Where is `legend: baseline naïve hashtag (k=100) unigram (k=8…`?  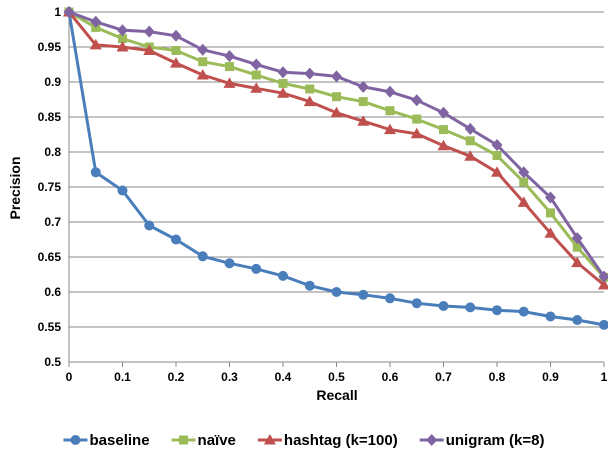 legend: baseline naïve hashtag (k=100) unigram (k=8… is located at coordinates (303, 440).